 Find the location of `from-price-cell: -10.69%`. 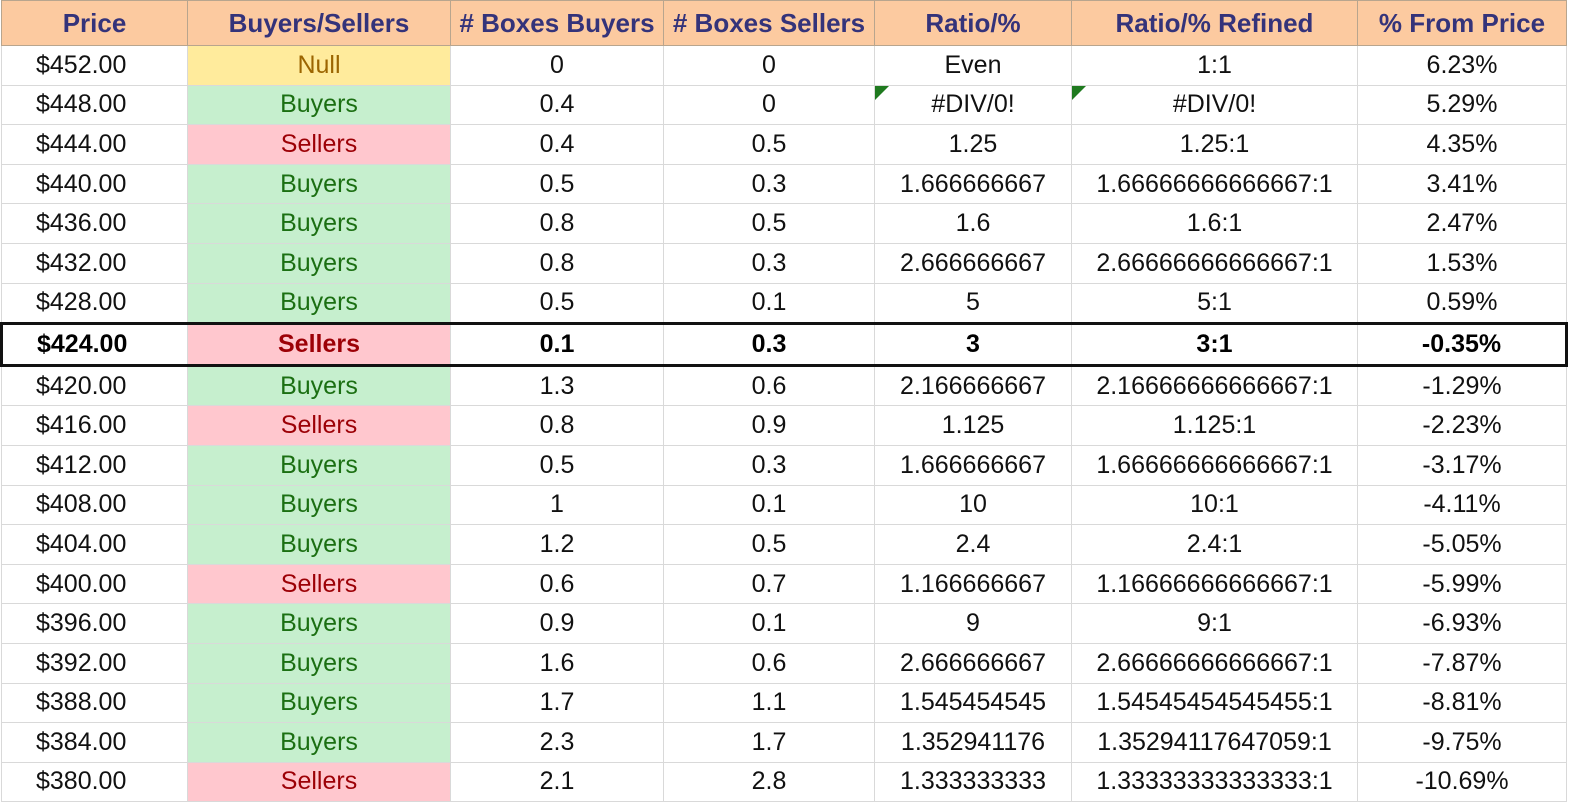

from-price-cell: -10.69% is located at coordinates (1462, 782).